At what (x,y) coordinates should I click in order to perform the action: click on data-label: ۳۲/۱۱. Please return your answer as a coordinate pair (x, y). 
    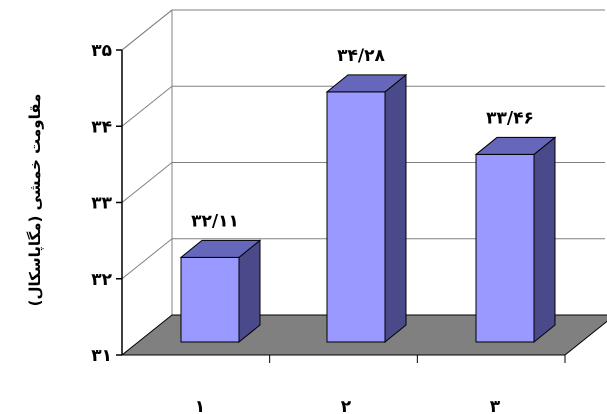
    Looking at the image, I should click on (215, 221).